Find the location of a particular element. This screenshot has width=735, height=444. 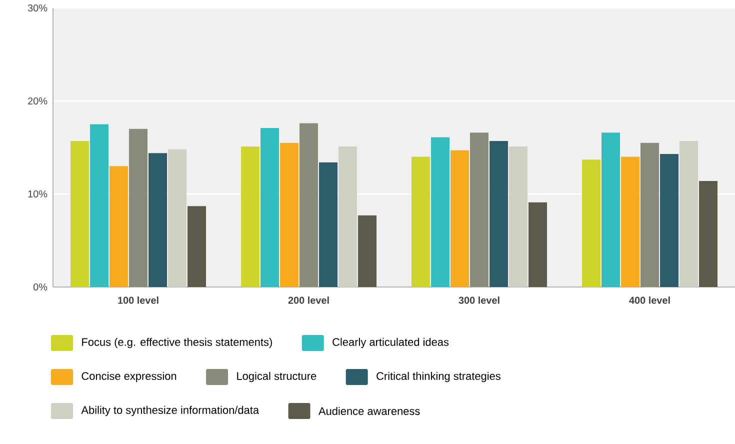

legend-label: Concise expression is located at coordinates (129, 377).